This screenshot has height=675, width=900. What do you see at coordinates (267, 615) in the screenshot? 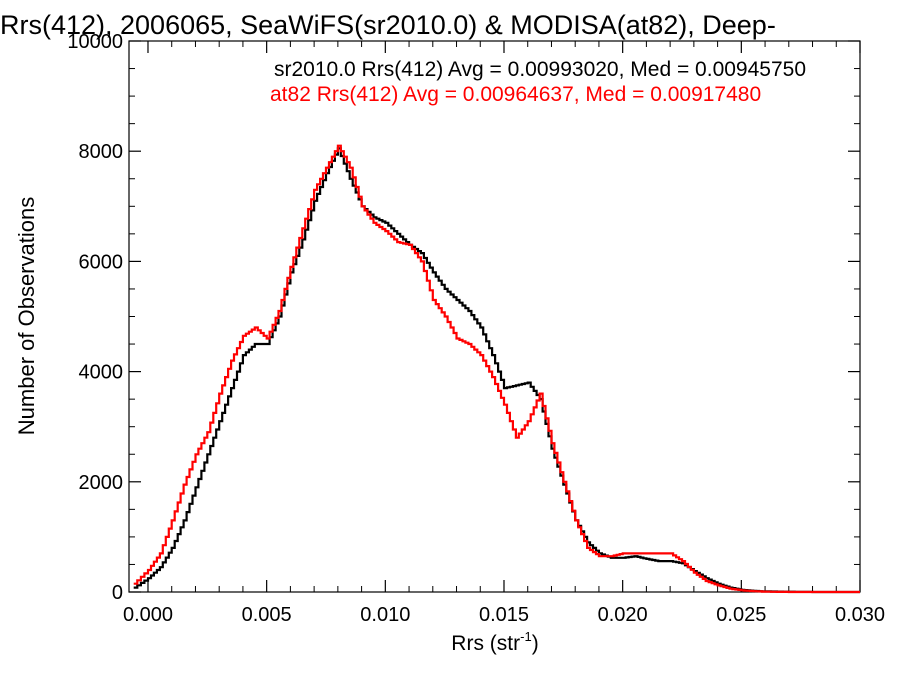
I see `x-tick-label: 0.005` at bounding box center [267, 615].